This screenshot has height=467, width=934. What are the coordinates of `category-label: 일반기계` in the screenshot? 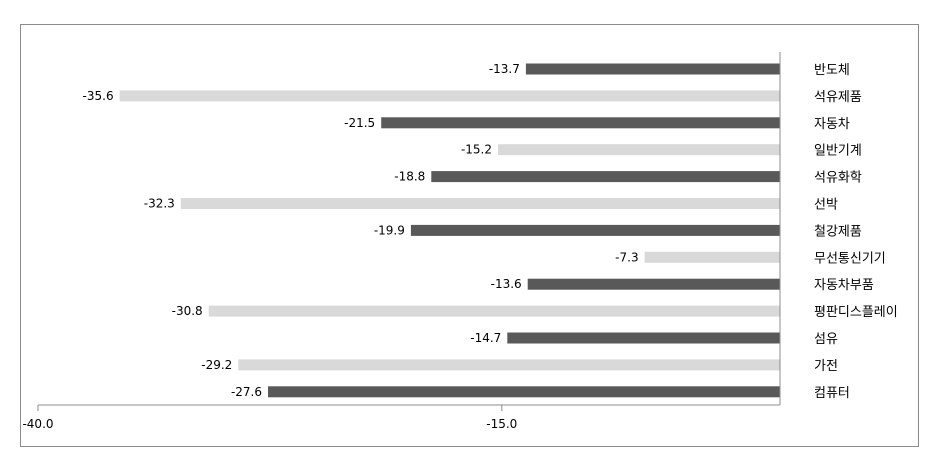 It's located at (838, 151).